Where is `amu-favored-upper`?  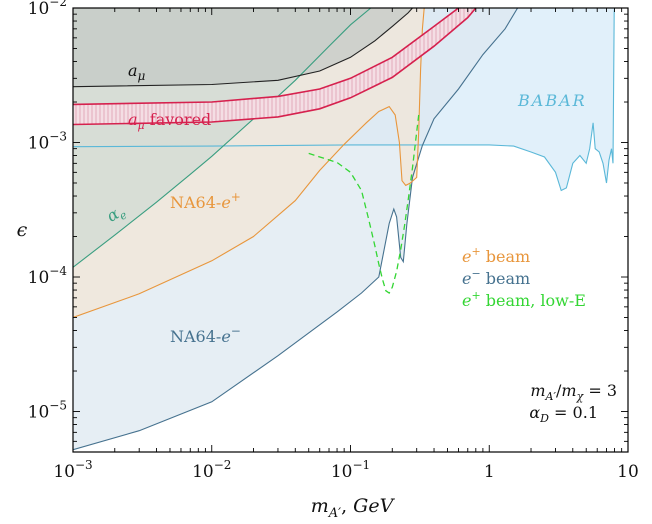
amu-favored-upper is located at coordinates (266, 57).